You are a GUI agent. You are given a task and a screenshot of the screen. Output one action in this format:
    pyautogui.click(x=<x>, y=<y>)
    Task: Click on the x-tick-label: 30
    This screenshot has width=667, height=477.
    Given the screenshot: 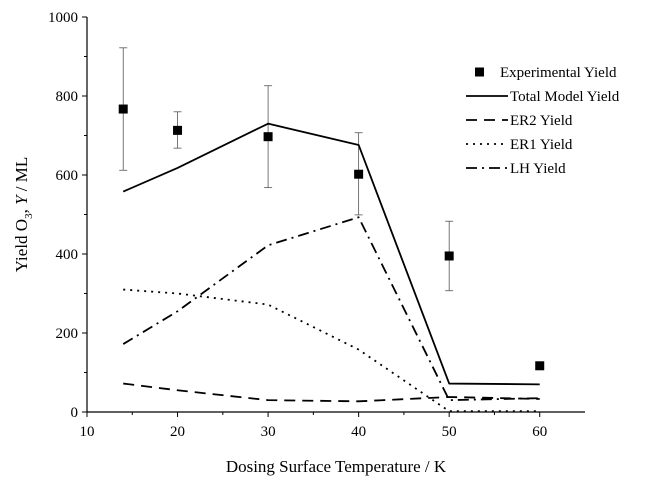 What is the action you would take?
    pyautogui.click(x=268, y=432)
    